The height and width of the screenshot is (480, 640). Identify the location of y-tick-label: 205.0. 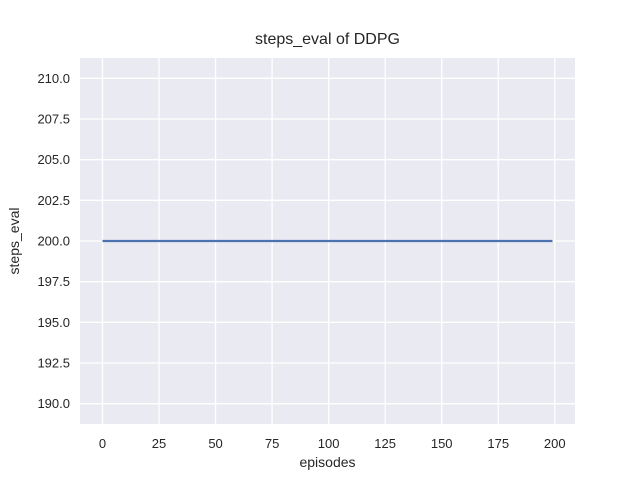
(53, 159).